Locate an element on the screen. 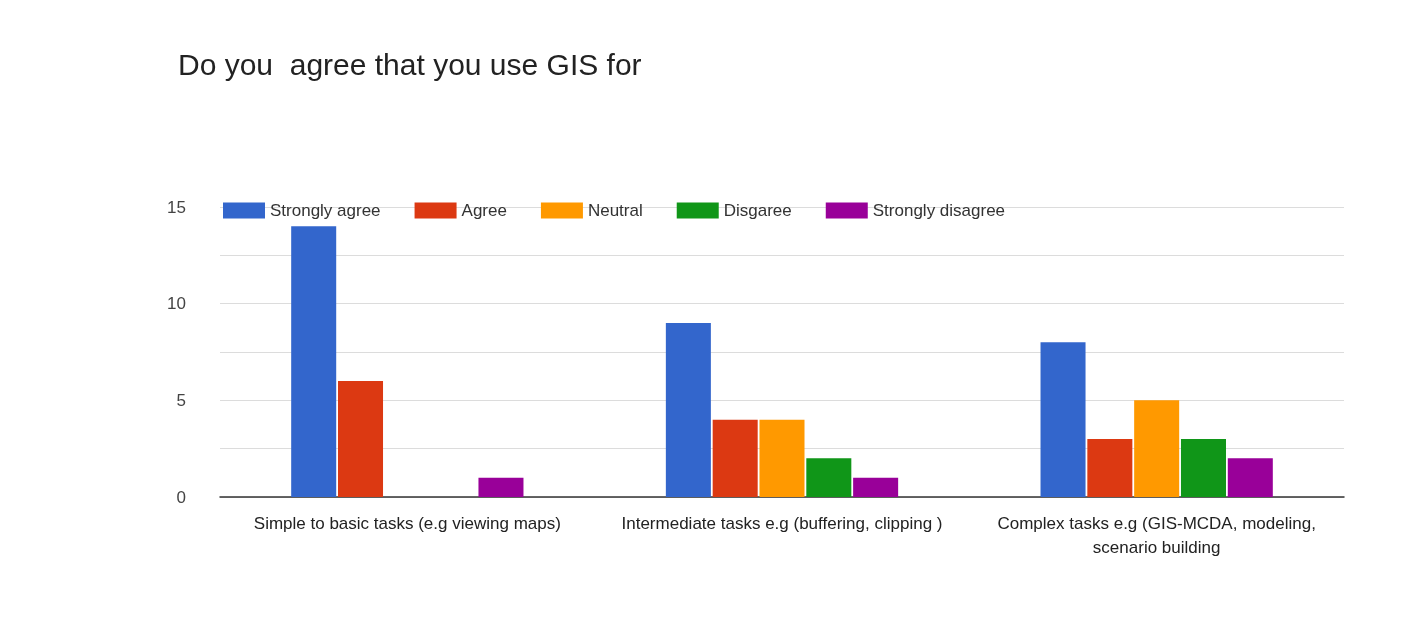 The image size is (1412, 619). x-tick-label: Complex tasks e.g (GIS-MCDA, modeling,scenario building is located at coordinates (1156, 535).